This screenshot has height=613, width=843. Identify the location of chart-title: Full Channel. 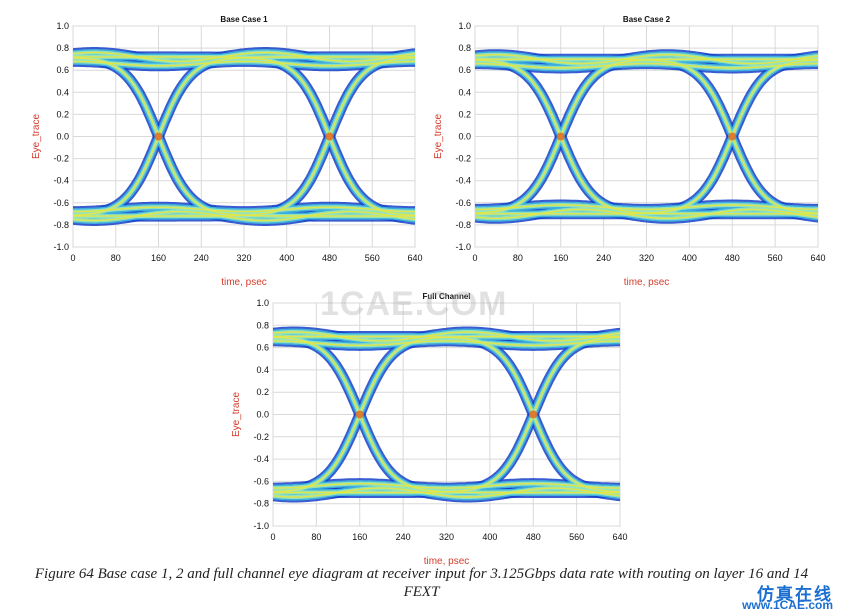
(447, 296).